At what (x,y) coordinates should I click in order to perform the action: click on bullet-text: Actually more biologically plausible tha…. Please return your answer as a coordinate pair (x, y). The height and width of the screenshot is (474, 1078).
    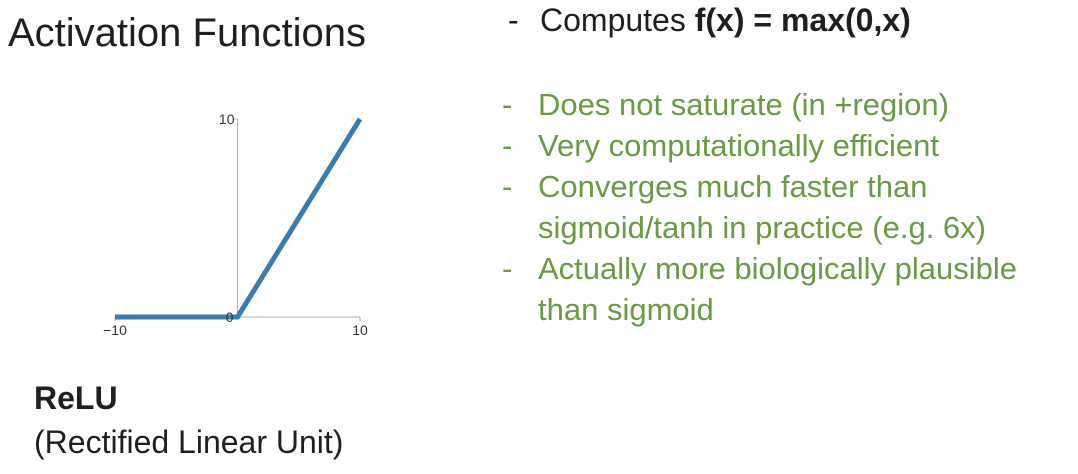
    Looking at the image, I should click on (778, 289).